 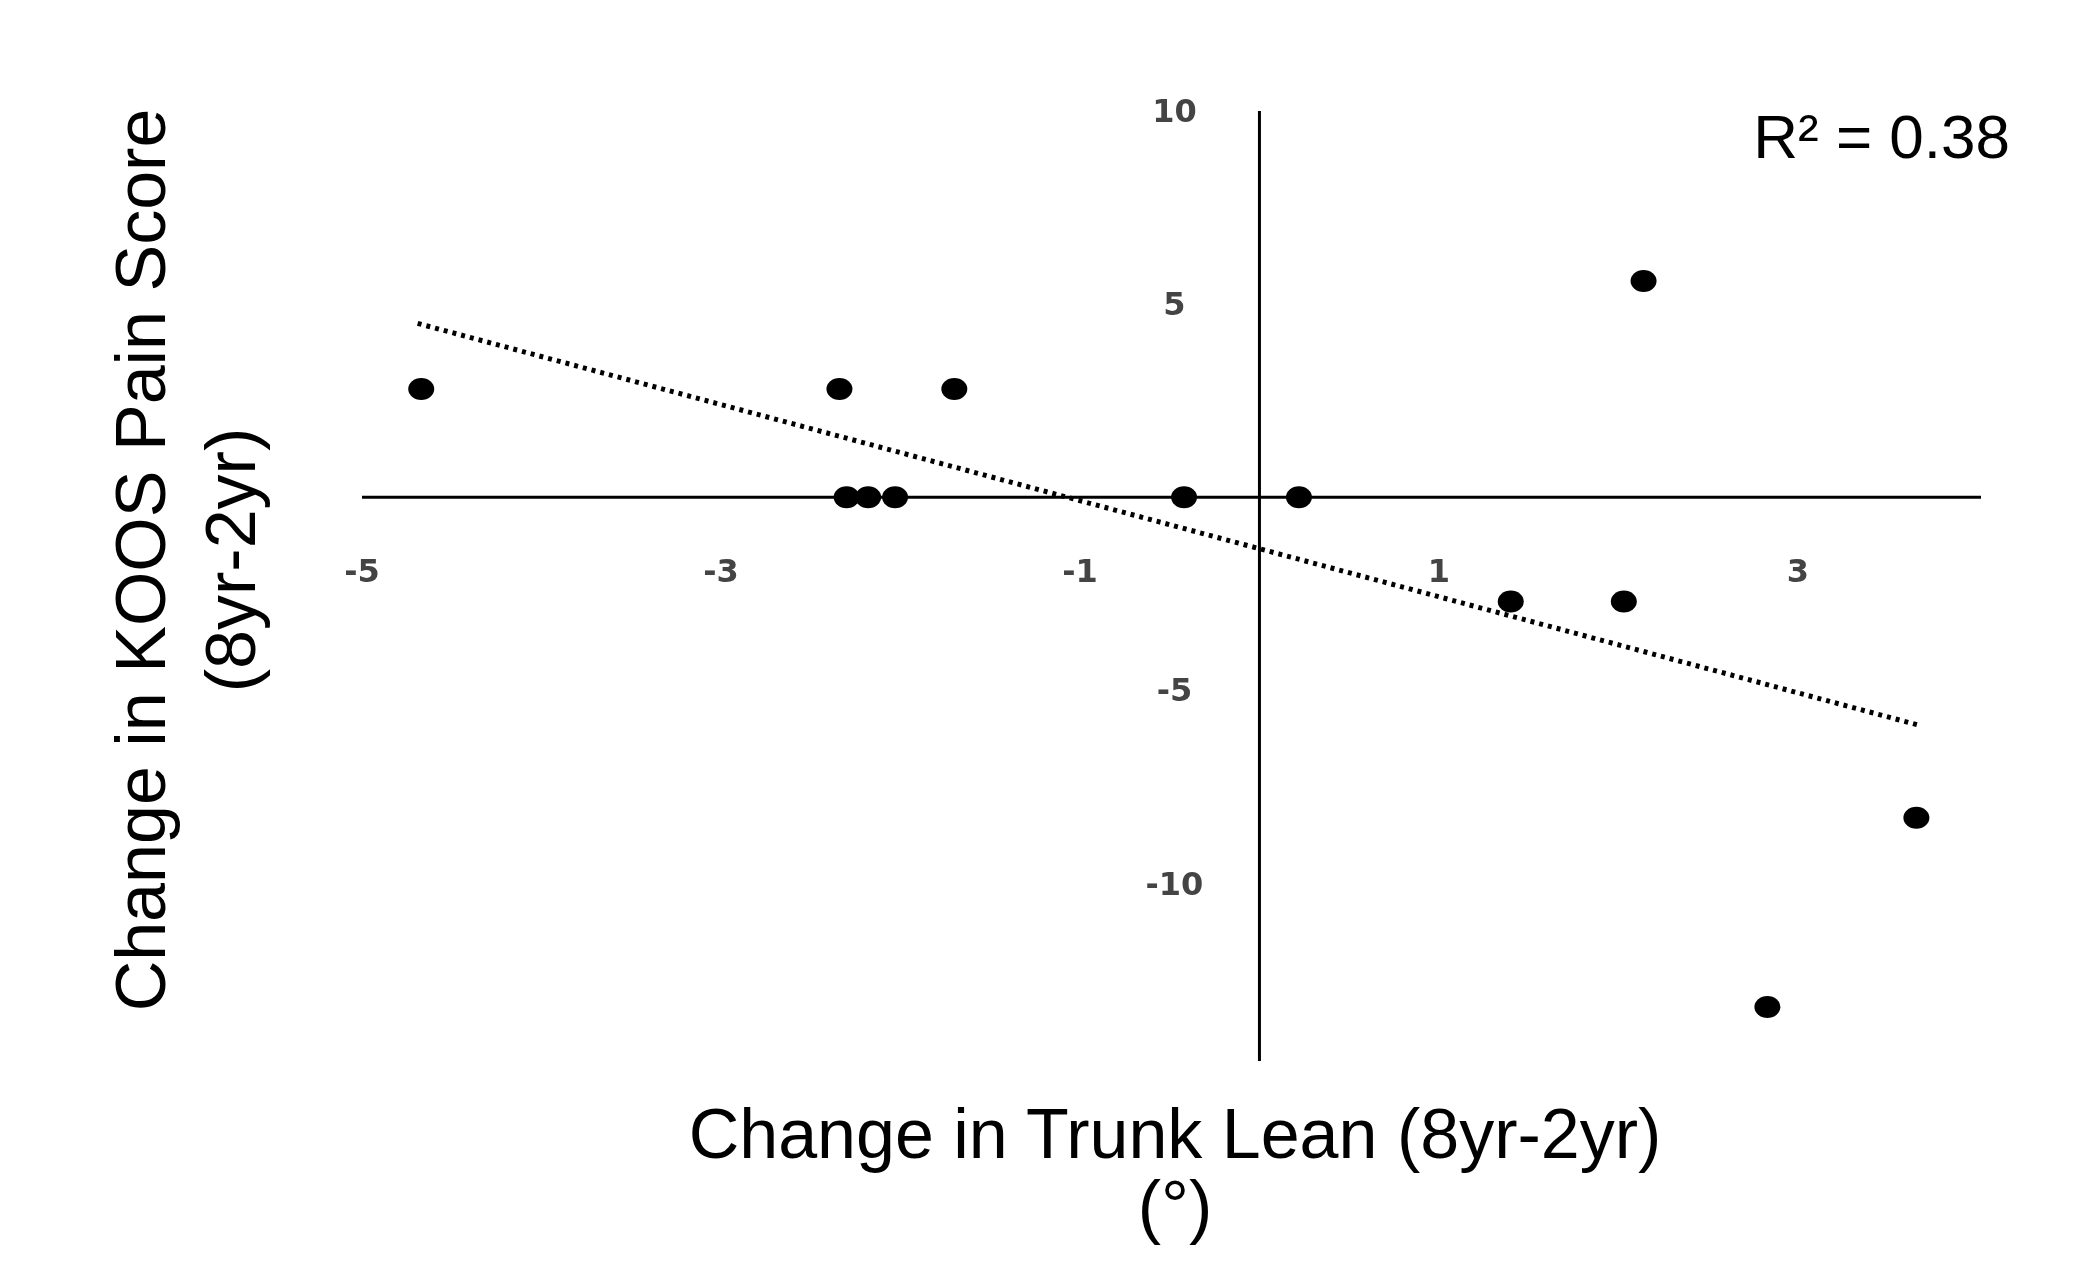 What do you see at coordinates (1174, 690) in the screenshot?
I see `y-tick-label: -5` at bounding box center [1174, 690].